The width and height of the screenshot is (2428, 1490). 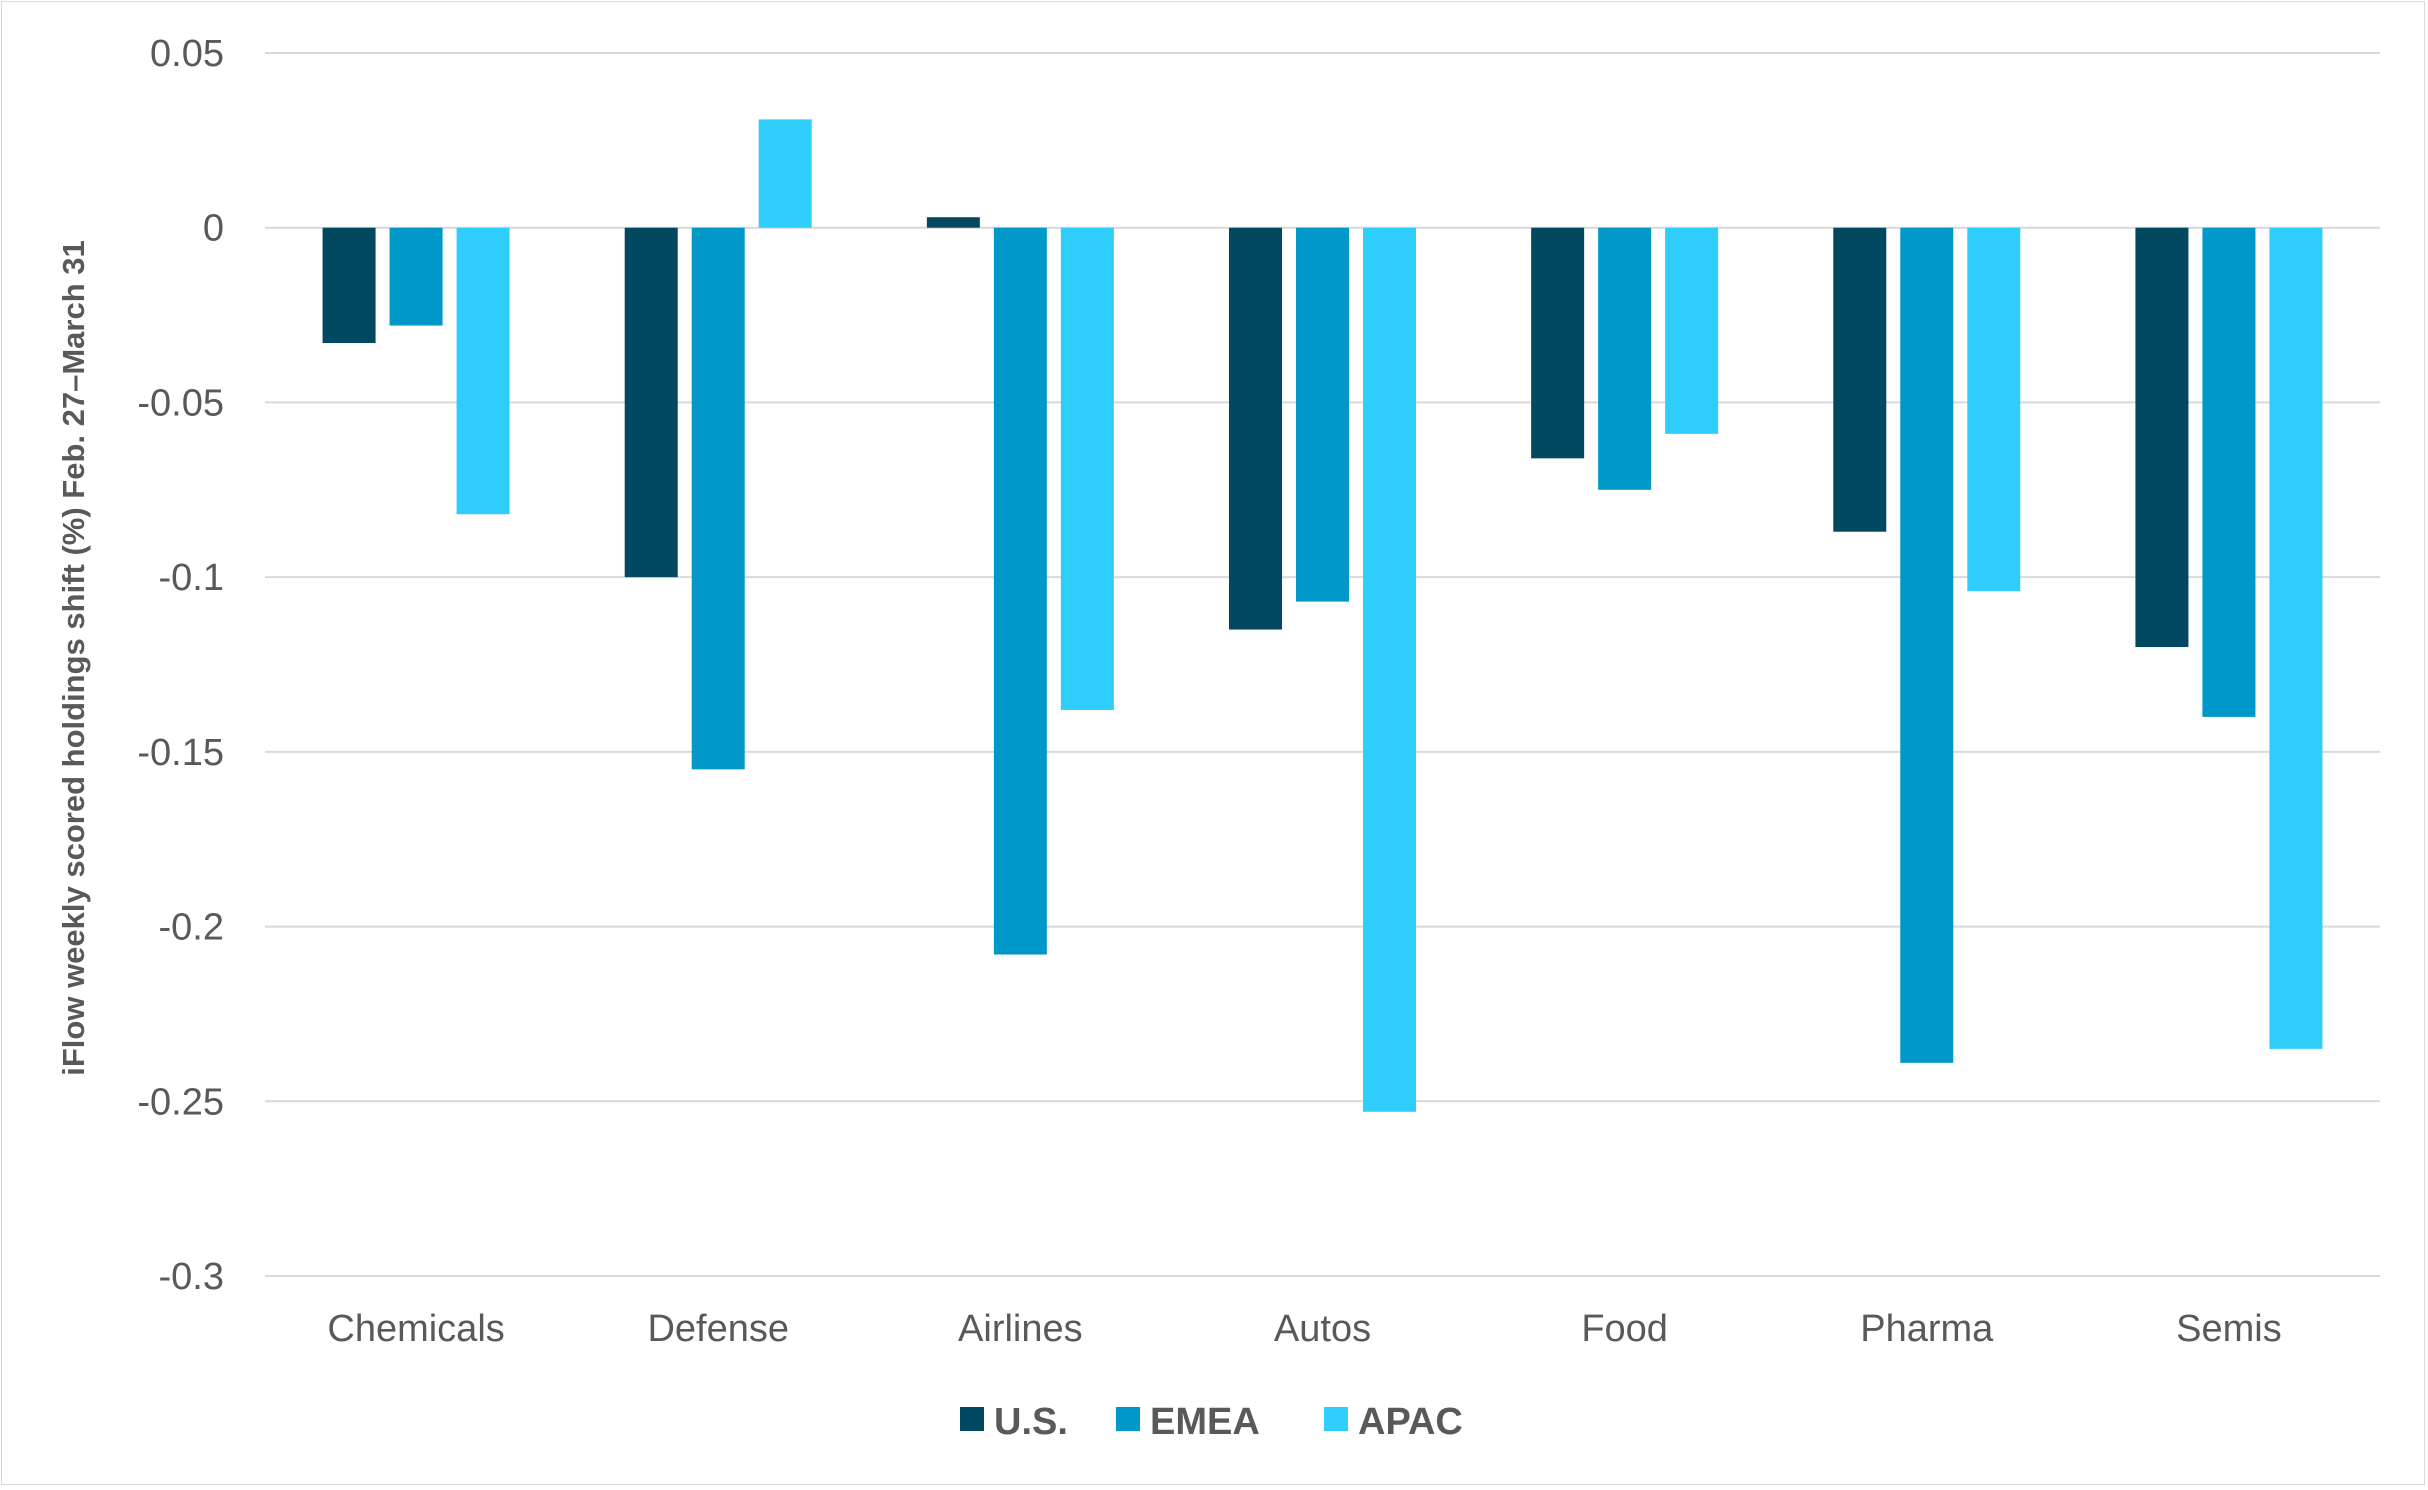 I want to click on bar-apac-defense, so click(x=785, y=173).